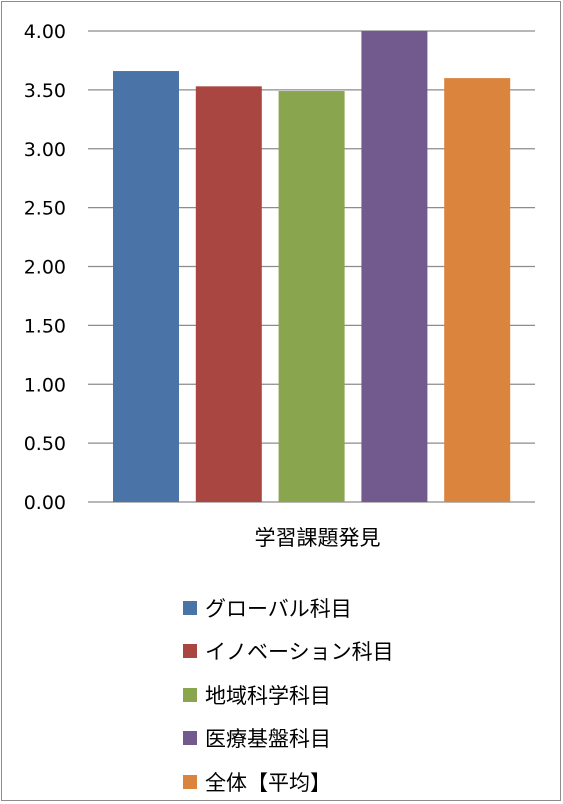 The width and height of the screenshot is (563, 804). I want to click on legend-label: 地域科学科目, so click(268, 695).